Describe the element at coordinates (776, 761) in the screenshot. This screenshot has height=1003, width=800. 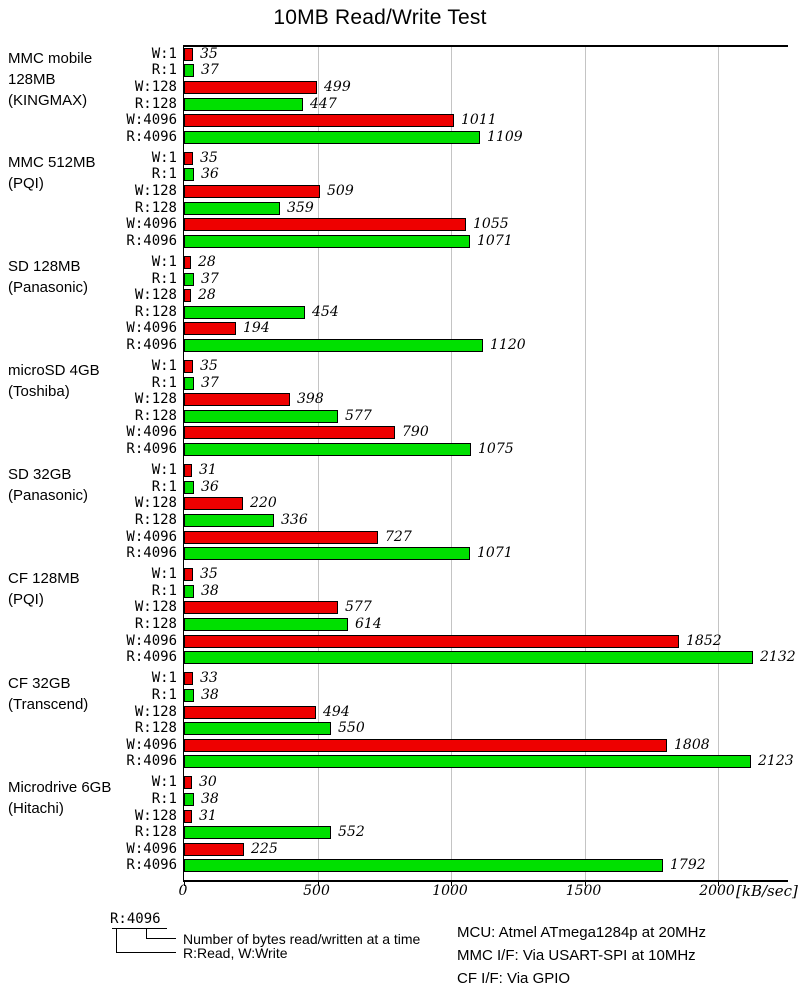
I see `bar-value-label: 2123` at that location.